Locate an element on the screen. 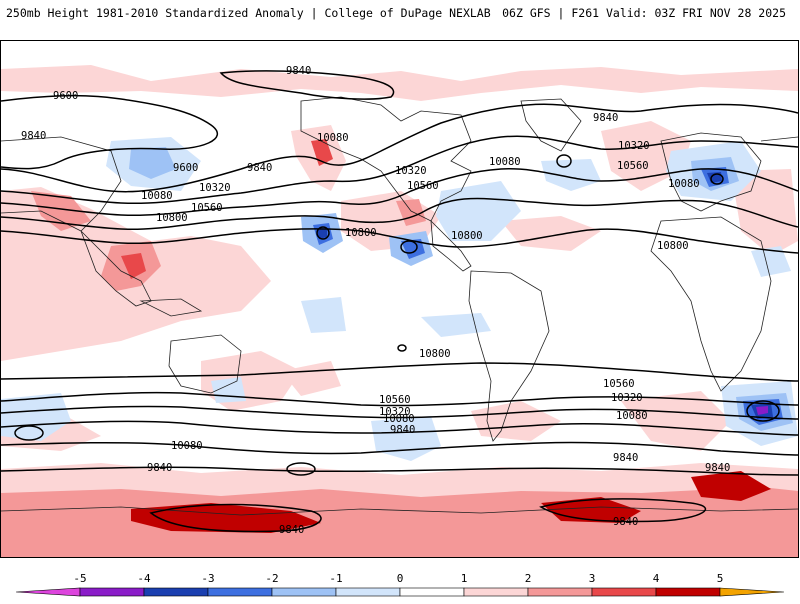  colorbar-tick: 1 is located at coordinates (464, 578).